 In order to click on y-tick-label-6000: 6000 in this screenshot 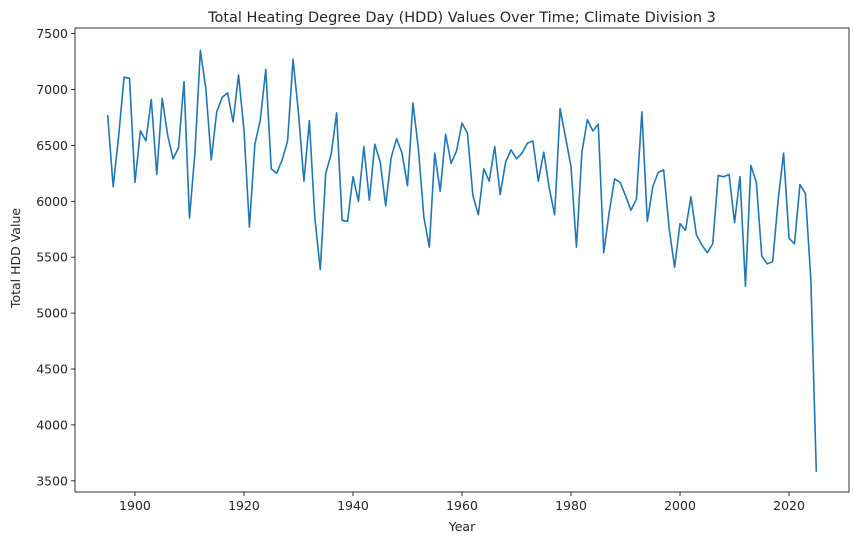, I will do `click(52, 201)`.